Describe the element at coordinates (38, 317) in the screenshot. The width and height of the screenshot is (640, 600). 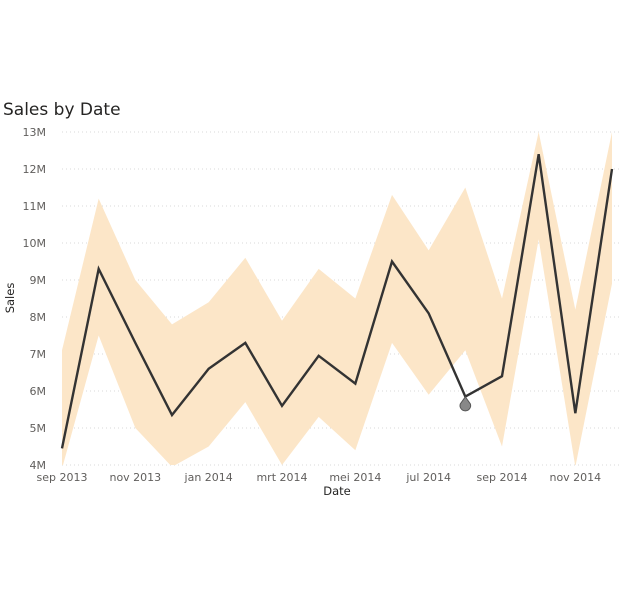
I see `y-tick-label: 8M` at that location.